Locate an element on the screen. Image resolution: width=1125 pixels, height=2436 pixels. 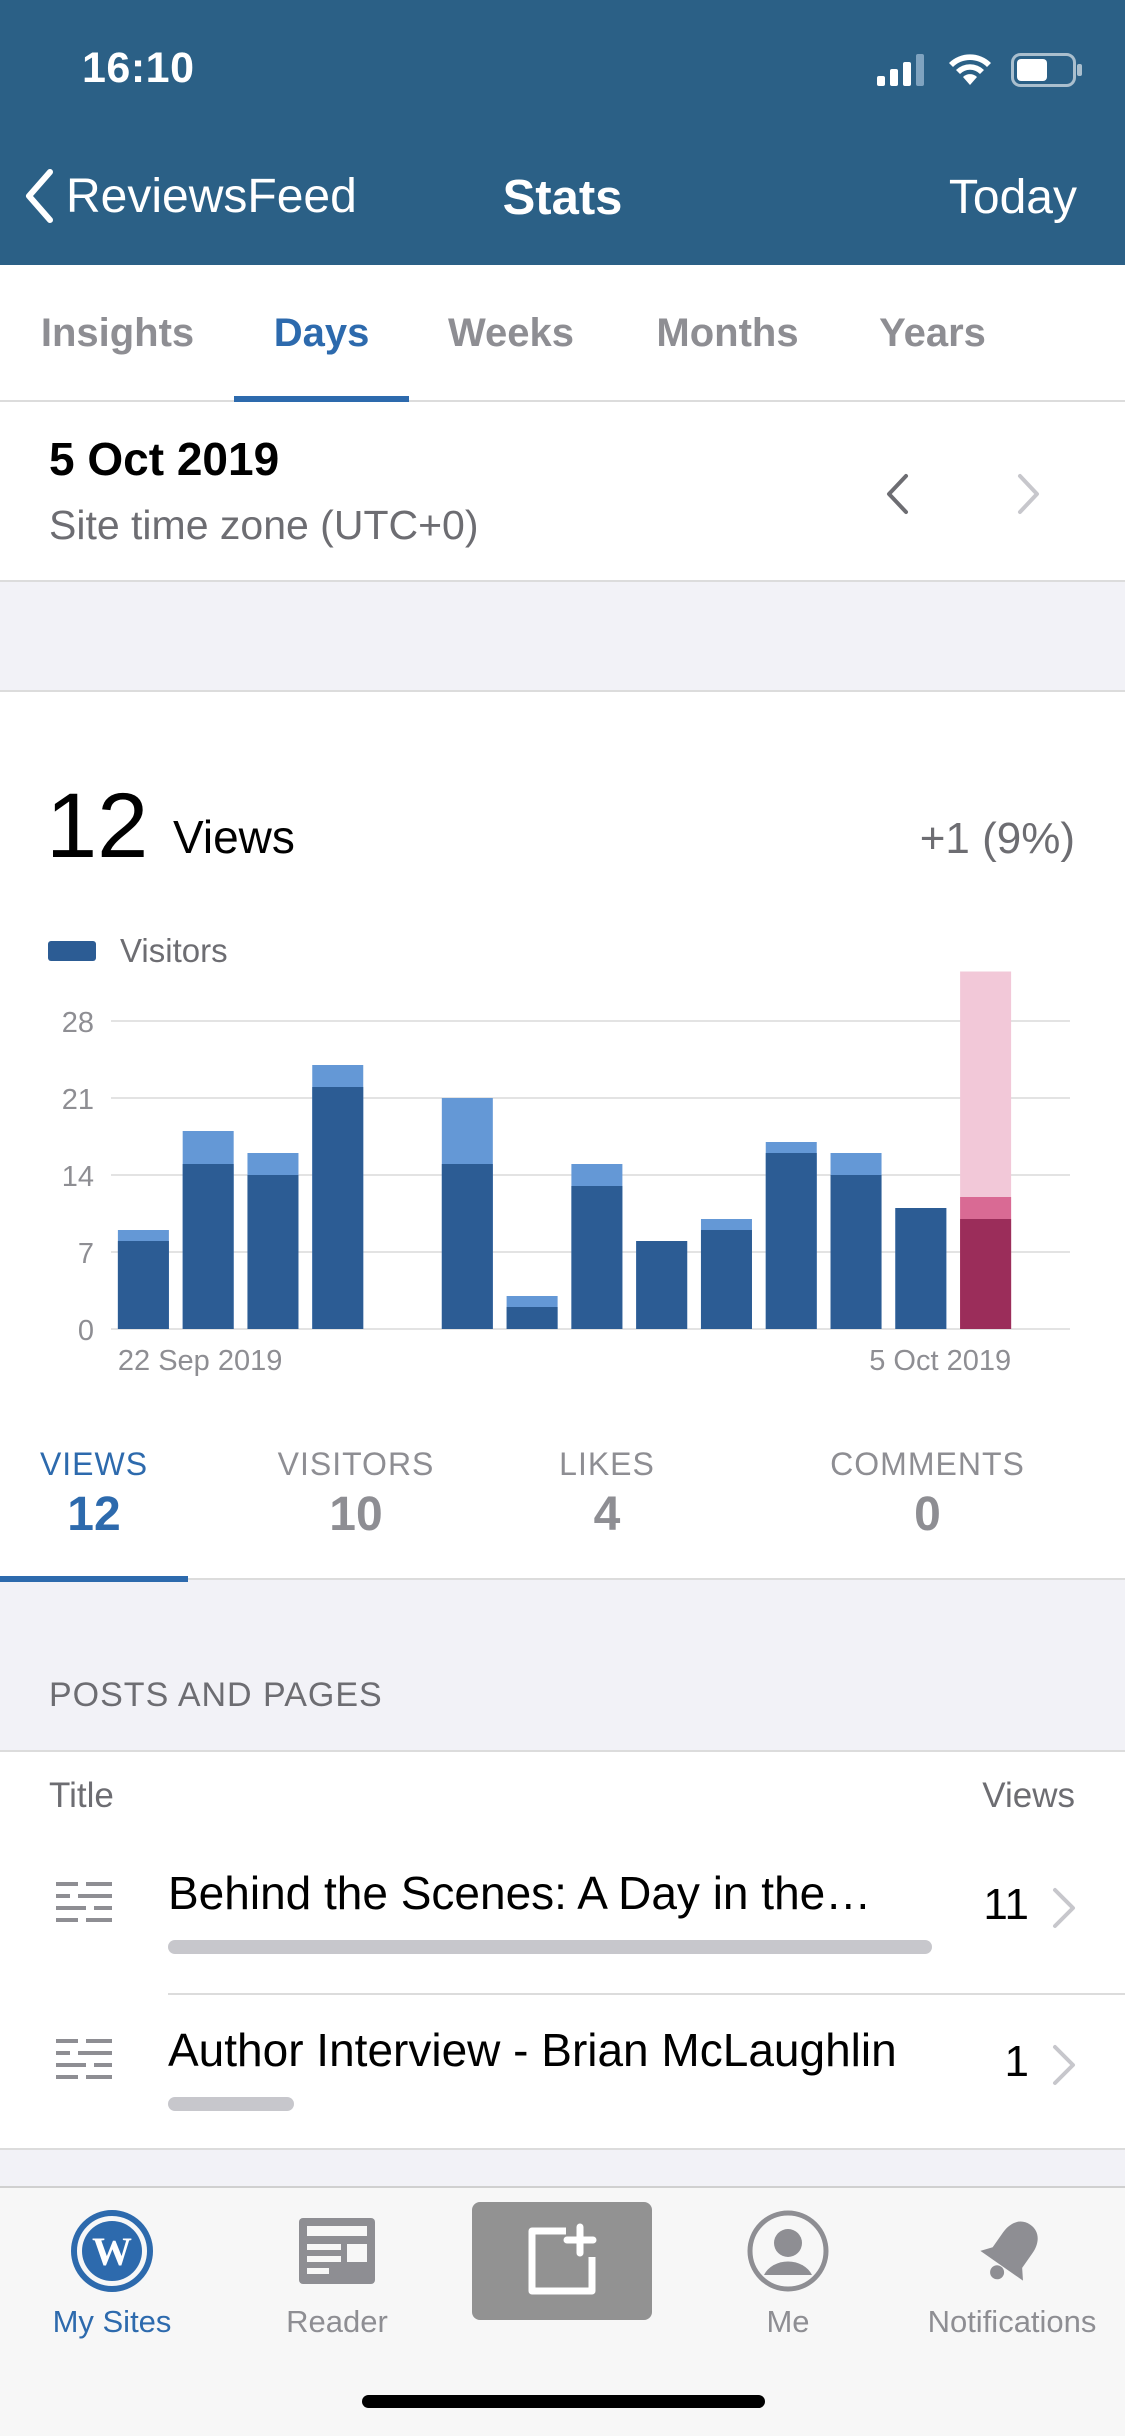
y-tick-label: 14 is located at coordinates (78, 1177).